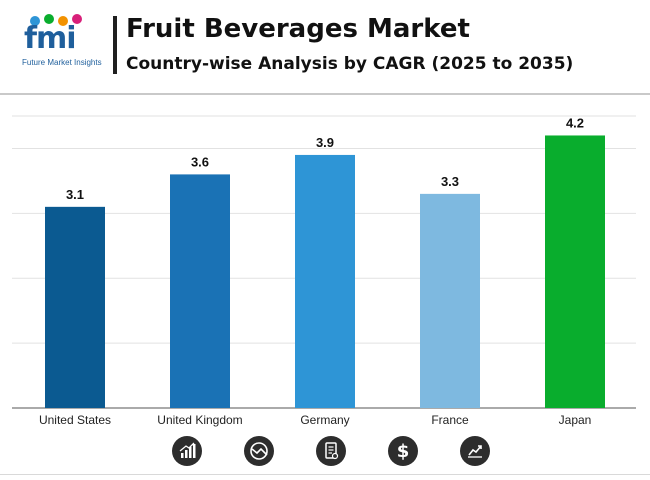 The height and width of the screenshot is (480, 650). What do you see at coordinates (575, 122) in the screenshot?
I see `data-label: 4.2` at bounding box center [575, 122].